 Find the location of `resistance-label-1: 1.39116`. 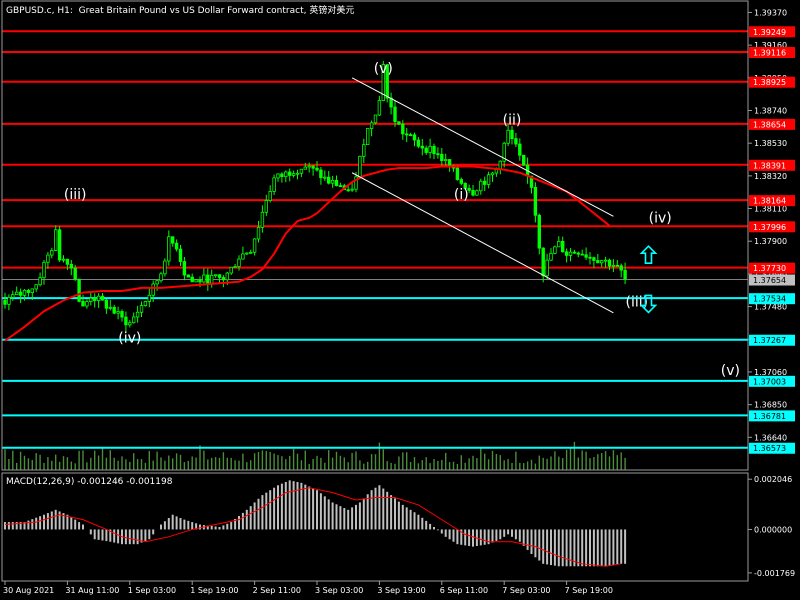

resistance-label-1: 1.39116 is located at coordinates (769, 52).